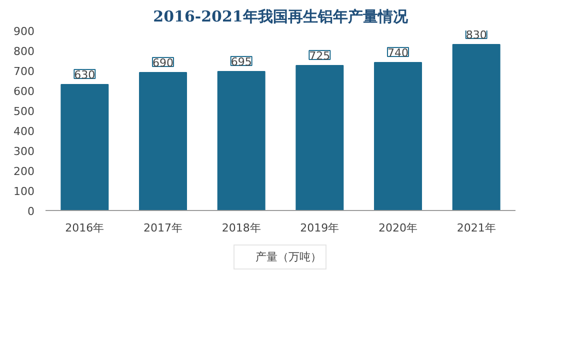  What do you see at coordinates (398, 228) in the screenshot?
I see `x-tick-label: 2020年` at bounding box center [398, 228].